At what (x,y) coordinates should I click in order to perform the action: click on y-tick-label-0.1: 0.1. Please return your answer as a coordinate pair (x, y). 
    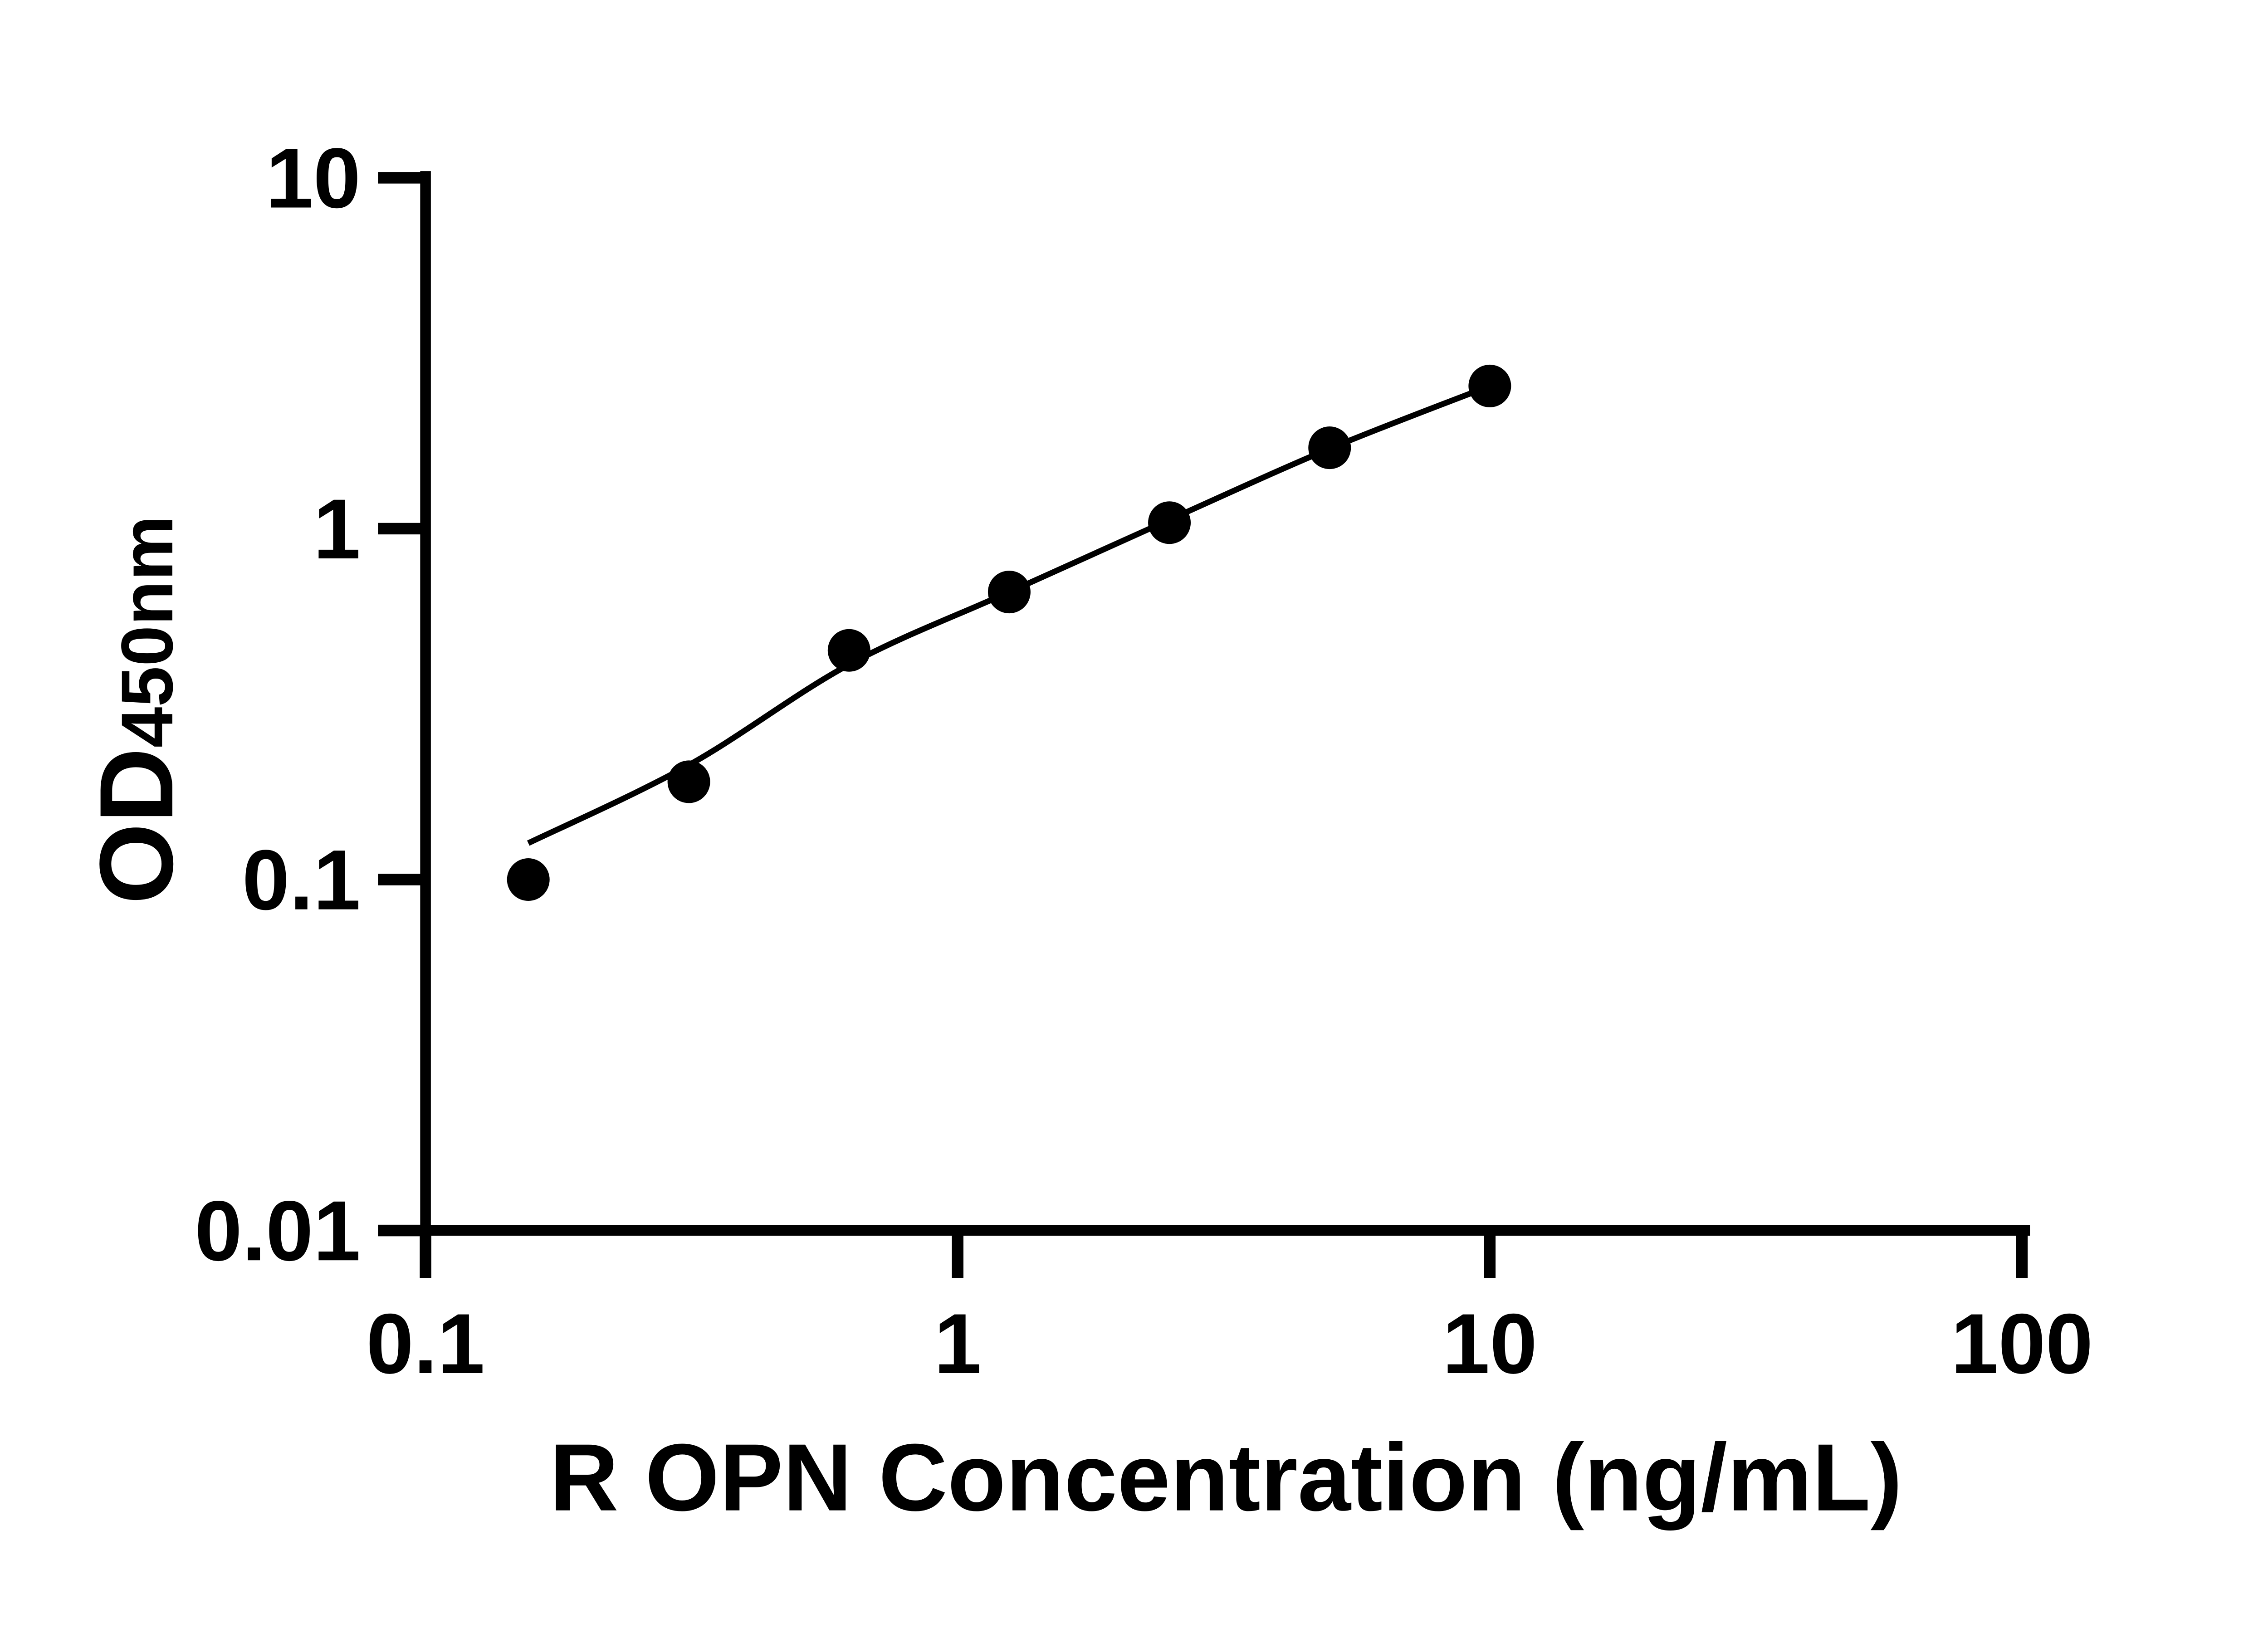
    Looking at the image, I should click on (302, 880).